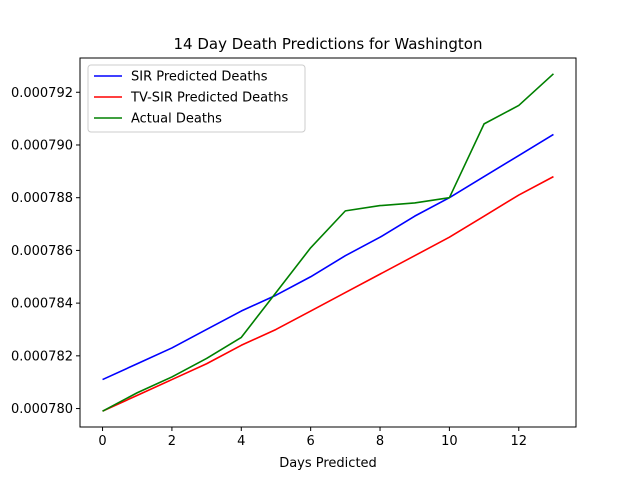 The image size is (640, 480). What do you see at coordinates (42, 356) in the screenshot?
I see `y-tick-label: 0.000782` at bounding box center [42, 356].